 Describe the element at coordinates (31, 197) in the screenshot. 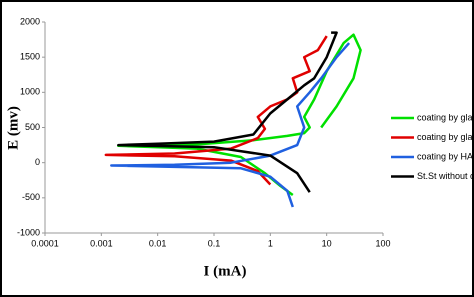

I see `y-tick-label: -500` at that location.